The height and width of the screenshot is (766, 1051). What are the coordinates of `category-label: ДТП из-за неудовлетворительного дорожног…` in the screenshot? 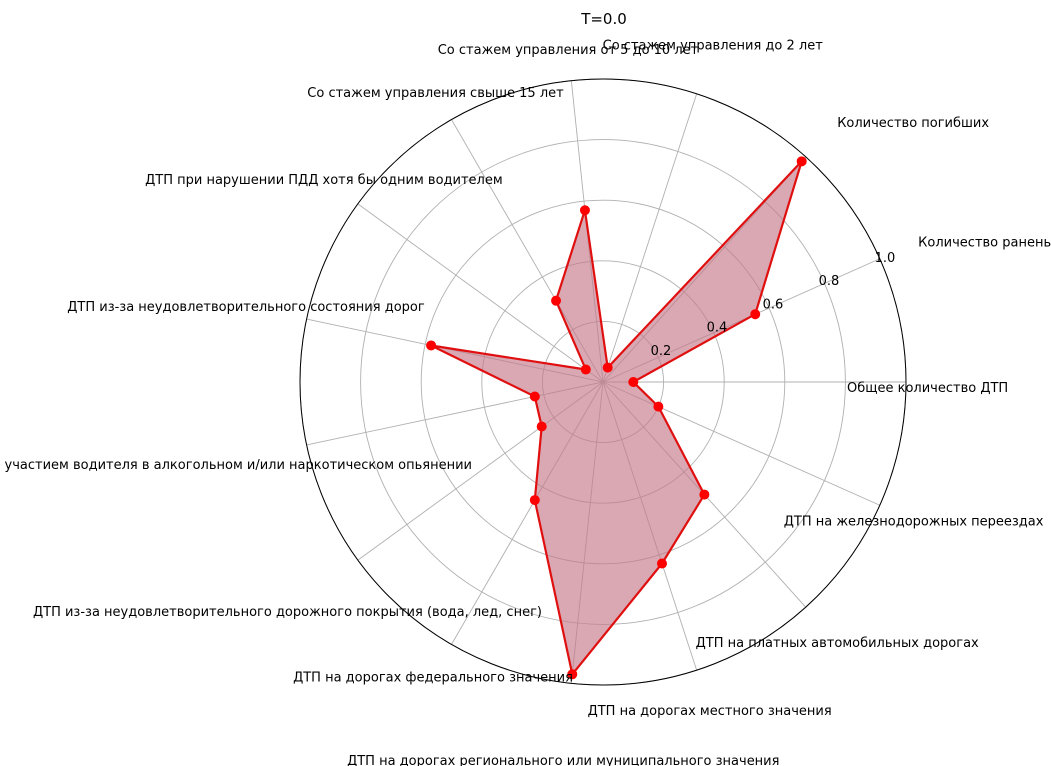 It's located at (287, 612).